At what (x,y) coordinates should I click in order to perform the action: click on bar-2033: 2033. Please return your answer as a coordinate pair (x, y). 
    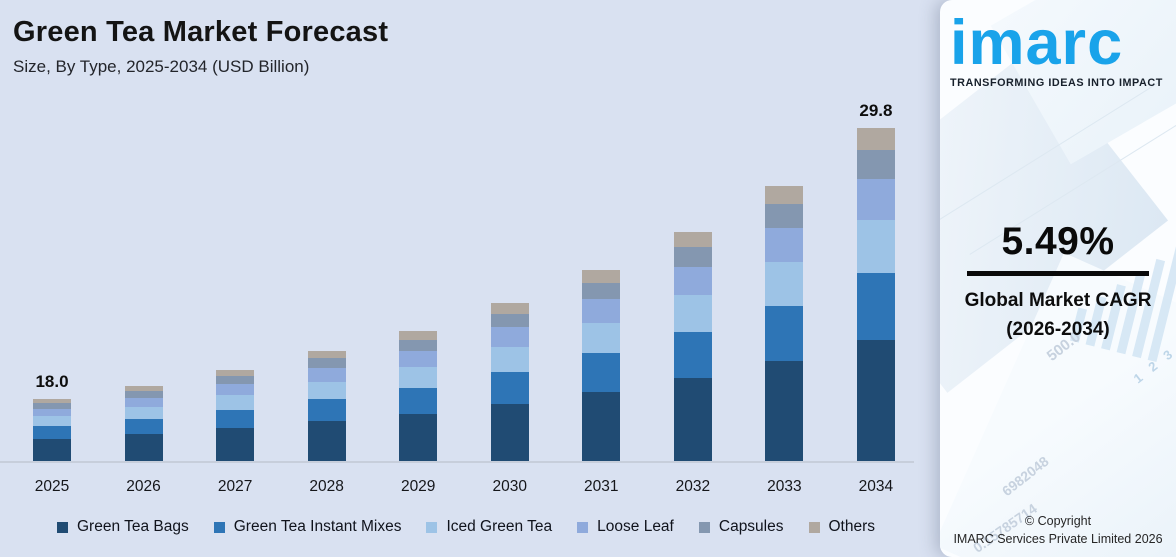
    Looking at the image, I should click on (784, 340).